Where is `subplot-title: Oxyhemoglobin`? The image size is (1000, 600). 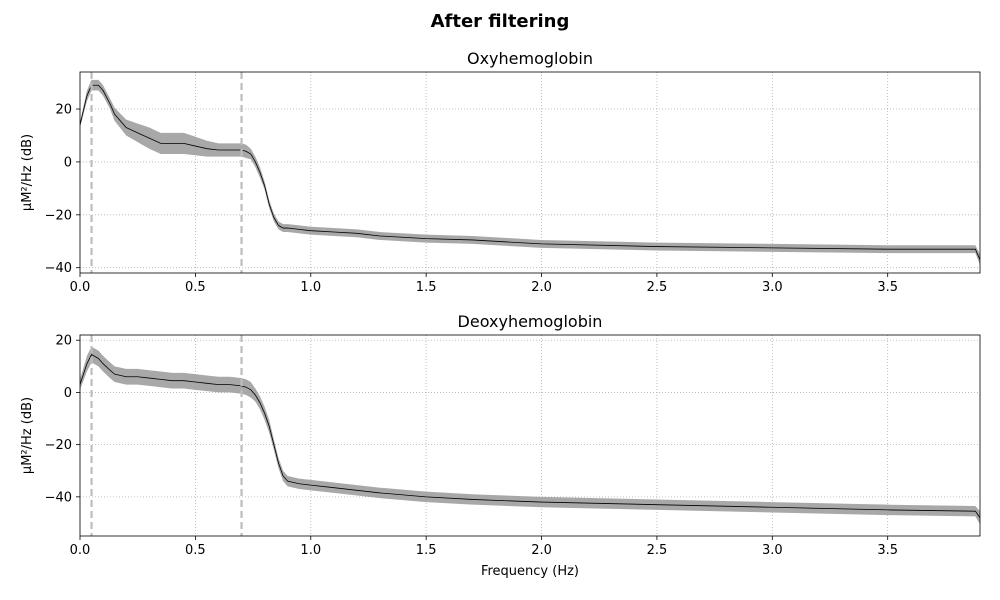
subplot-title: Oxyhemoglobin is located at coordinates (530, 58).